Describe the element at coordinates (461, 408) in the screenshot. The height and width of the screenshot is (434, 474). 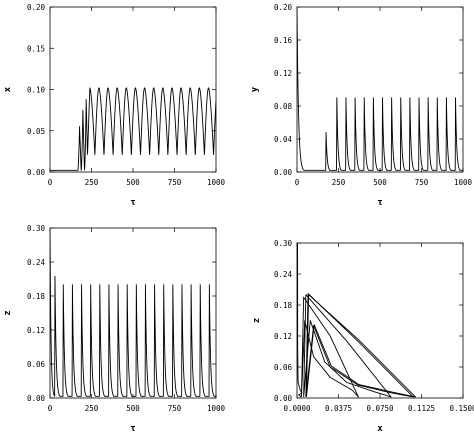
I see `x-tick-label: 0.1500` at that location.